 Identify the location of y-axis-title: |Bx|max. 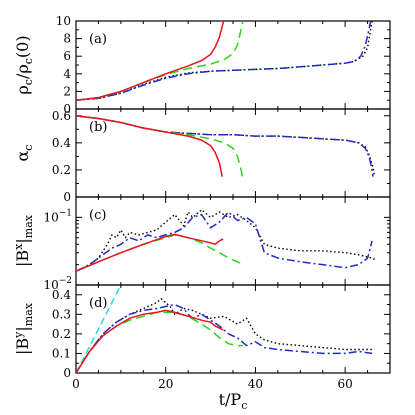
(23, 240).